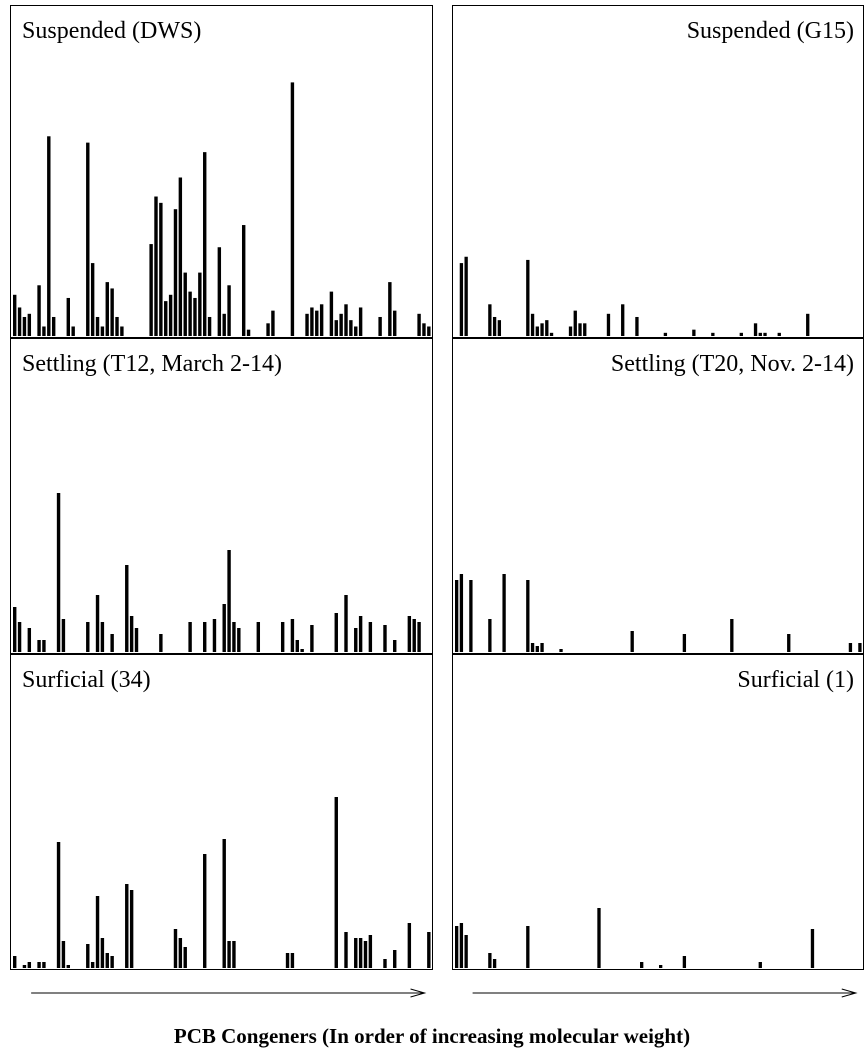 Image resolution: width=864 pixels, height=1057 pixels. What do you see at coordinates (86, 680) in the screenshot?
I see `panel-title: Surficial (34)` at bounding box center [86, 680].